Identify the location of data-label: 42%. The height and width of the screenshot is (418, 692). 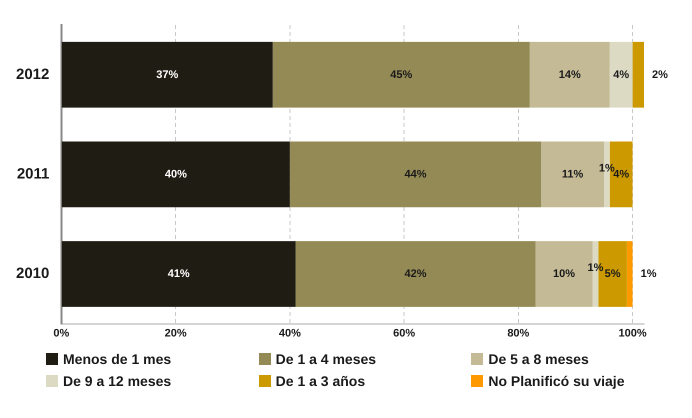
(415, 274).